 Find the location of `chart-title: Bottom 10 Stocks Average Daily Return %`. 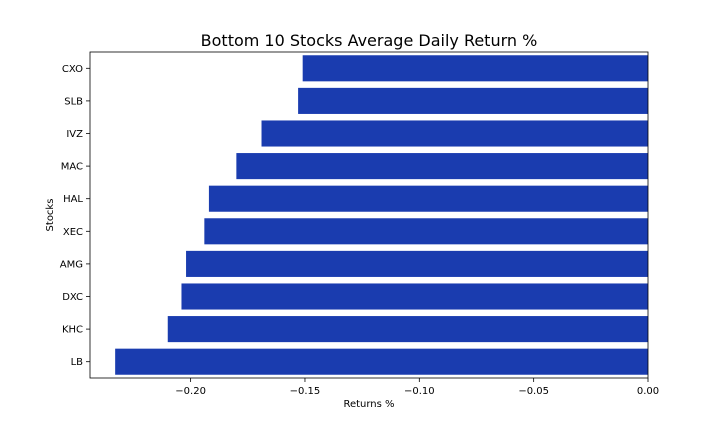

chart-title: Bottom 10 Stocks Average Daily Return % is located at coordinates (369, 40).